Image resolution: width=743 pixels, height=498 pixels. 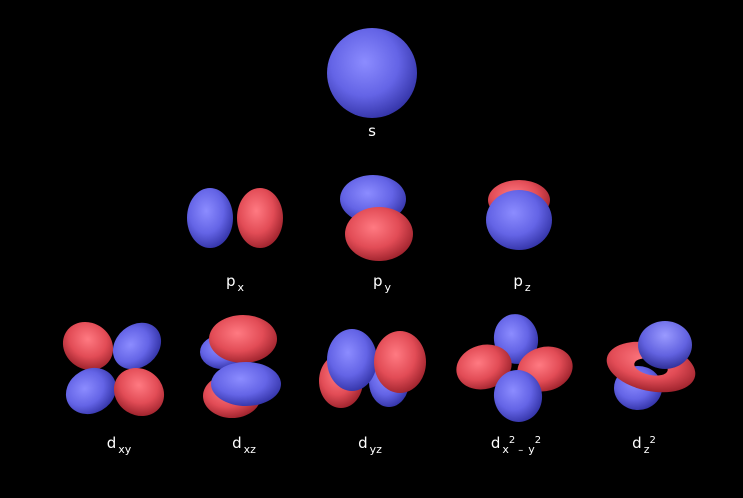 I want to click on label-dxy-sub: xy, so click(x=125, y=449).